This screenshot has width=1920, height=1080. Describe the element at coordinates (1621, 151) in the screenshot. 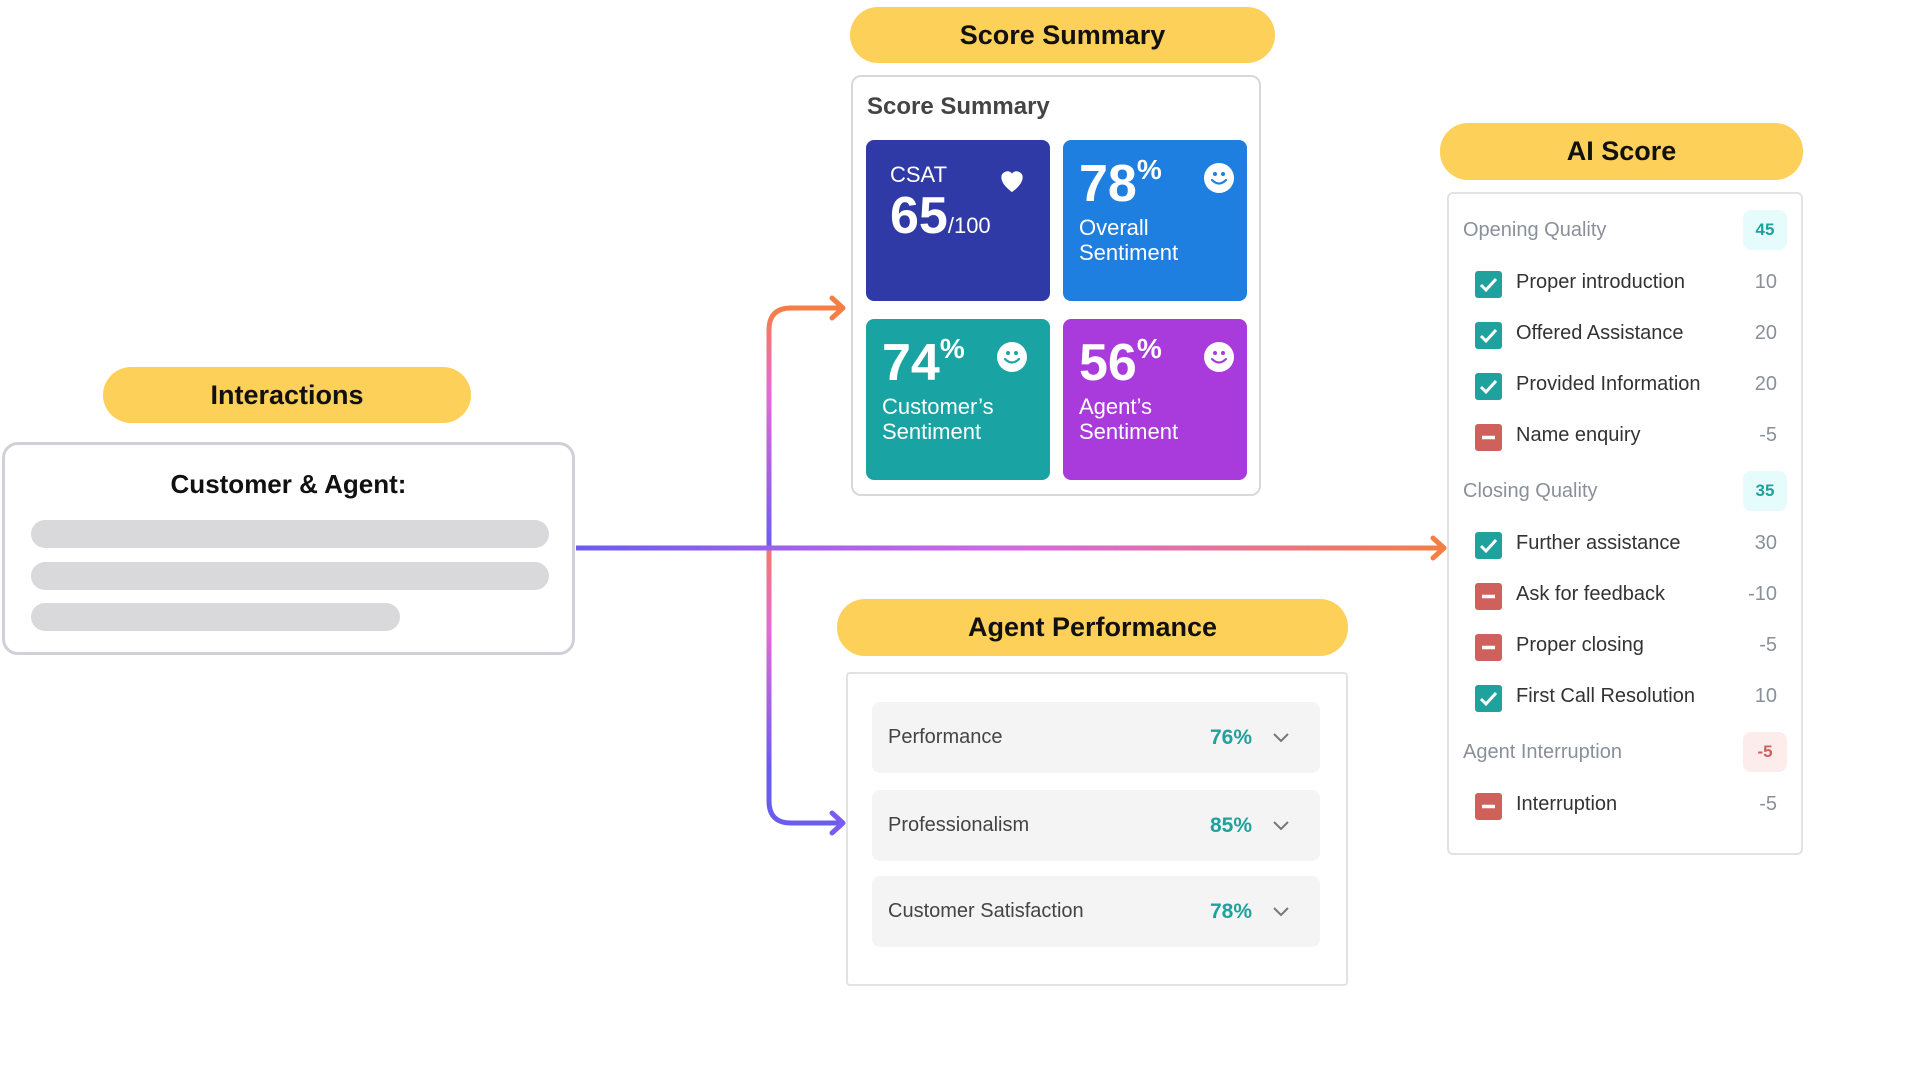

I see `ai-score-pill: AI Score` at that location.